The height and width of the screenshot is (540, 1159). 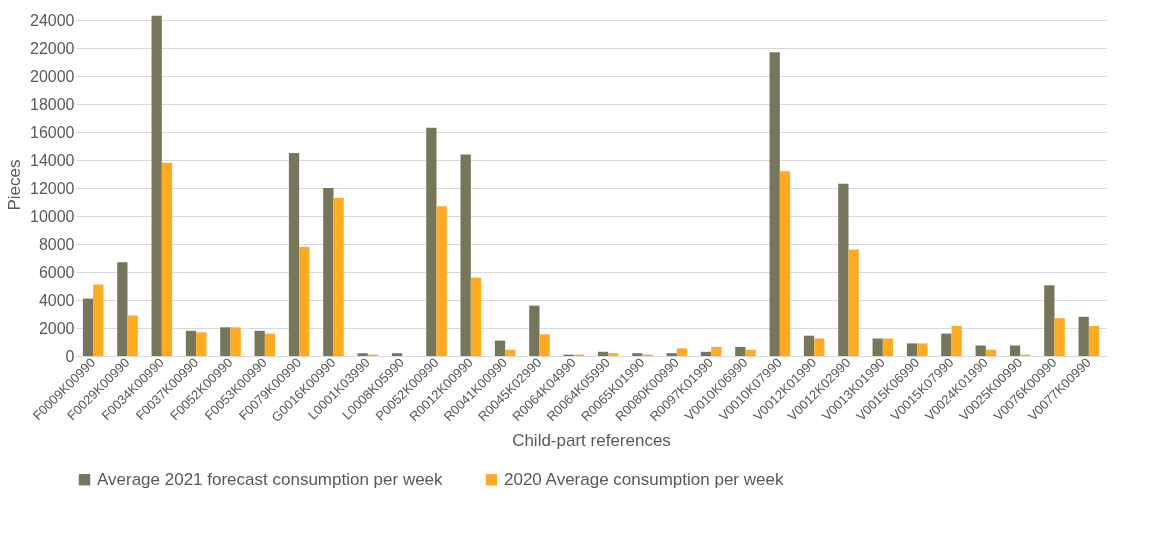 I want to click on y-tick-label: 24000, so click(x=52, y=20).